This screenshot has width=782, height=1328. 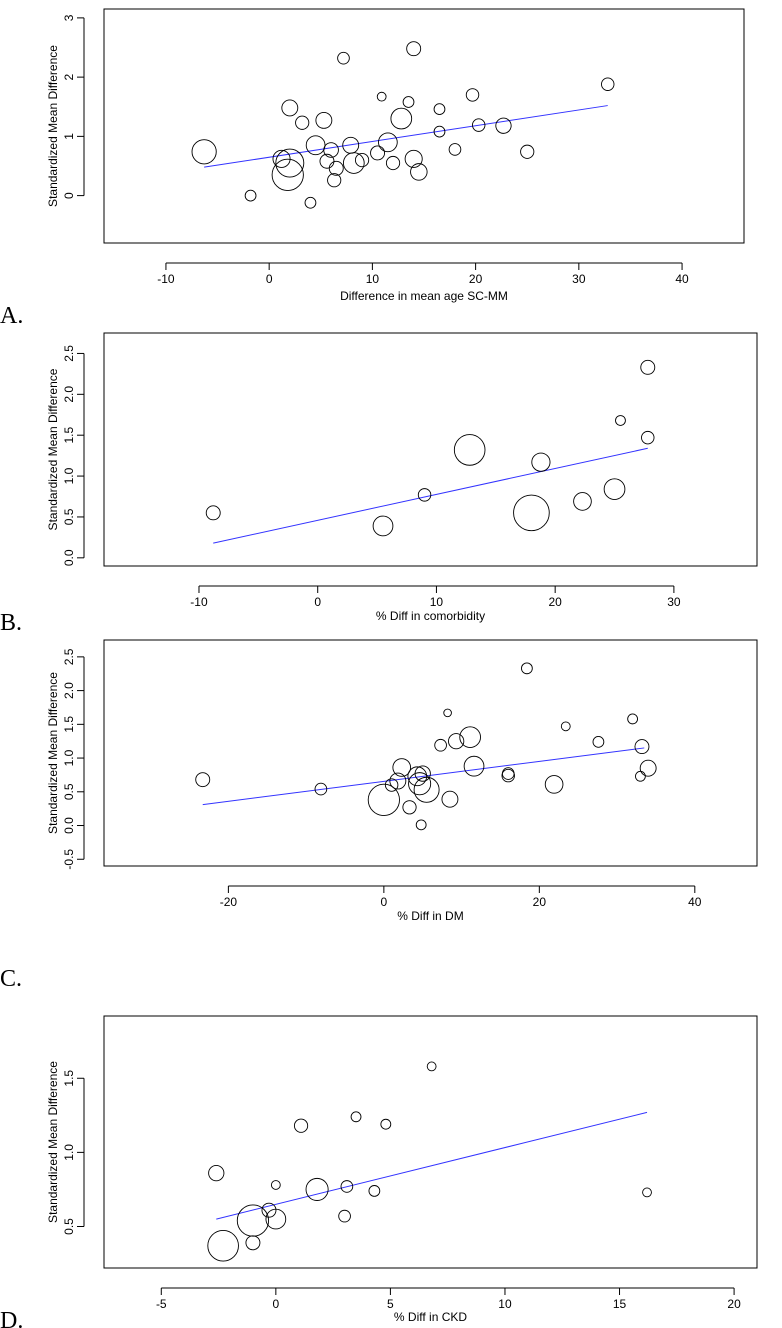 What do you see at coordinates (317, 602) in the screenshot?
I see `chart-b-x-tick-label: 0` at bounding box center [317, 602].